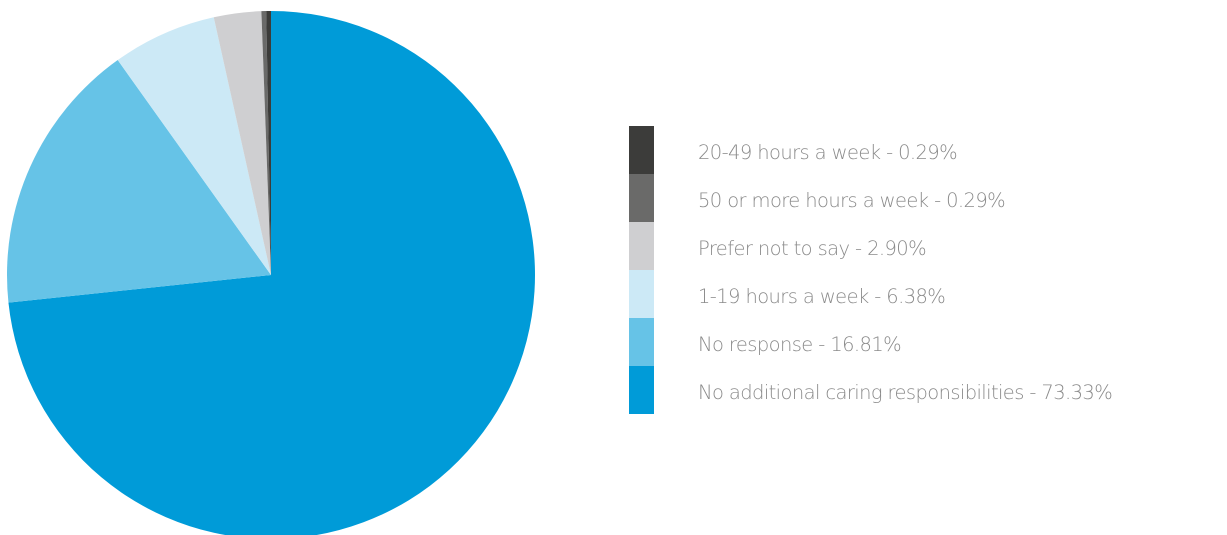 Image resolution: width=1227 pixels, height=535 pixels. What do you see at coordinates (812, 248) in the screenshot?
I see `legend-label: Prefer not to say - 2.90%` at bounding box center [812, 248].